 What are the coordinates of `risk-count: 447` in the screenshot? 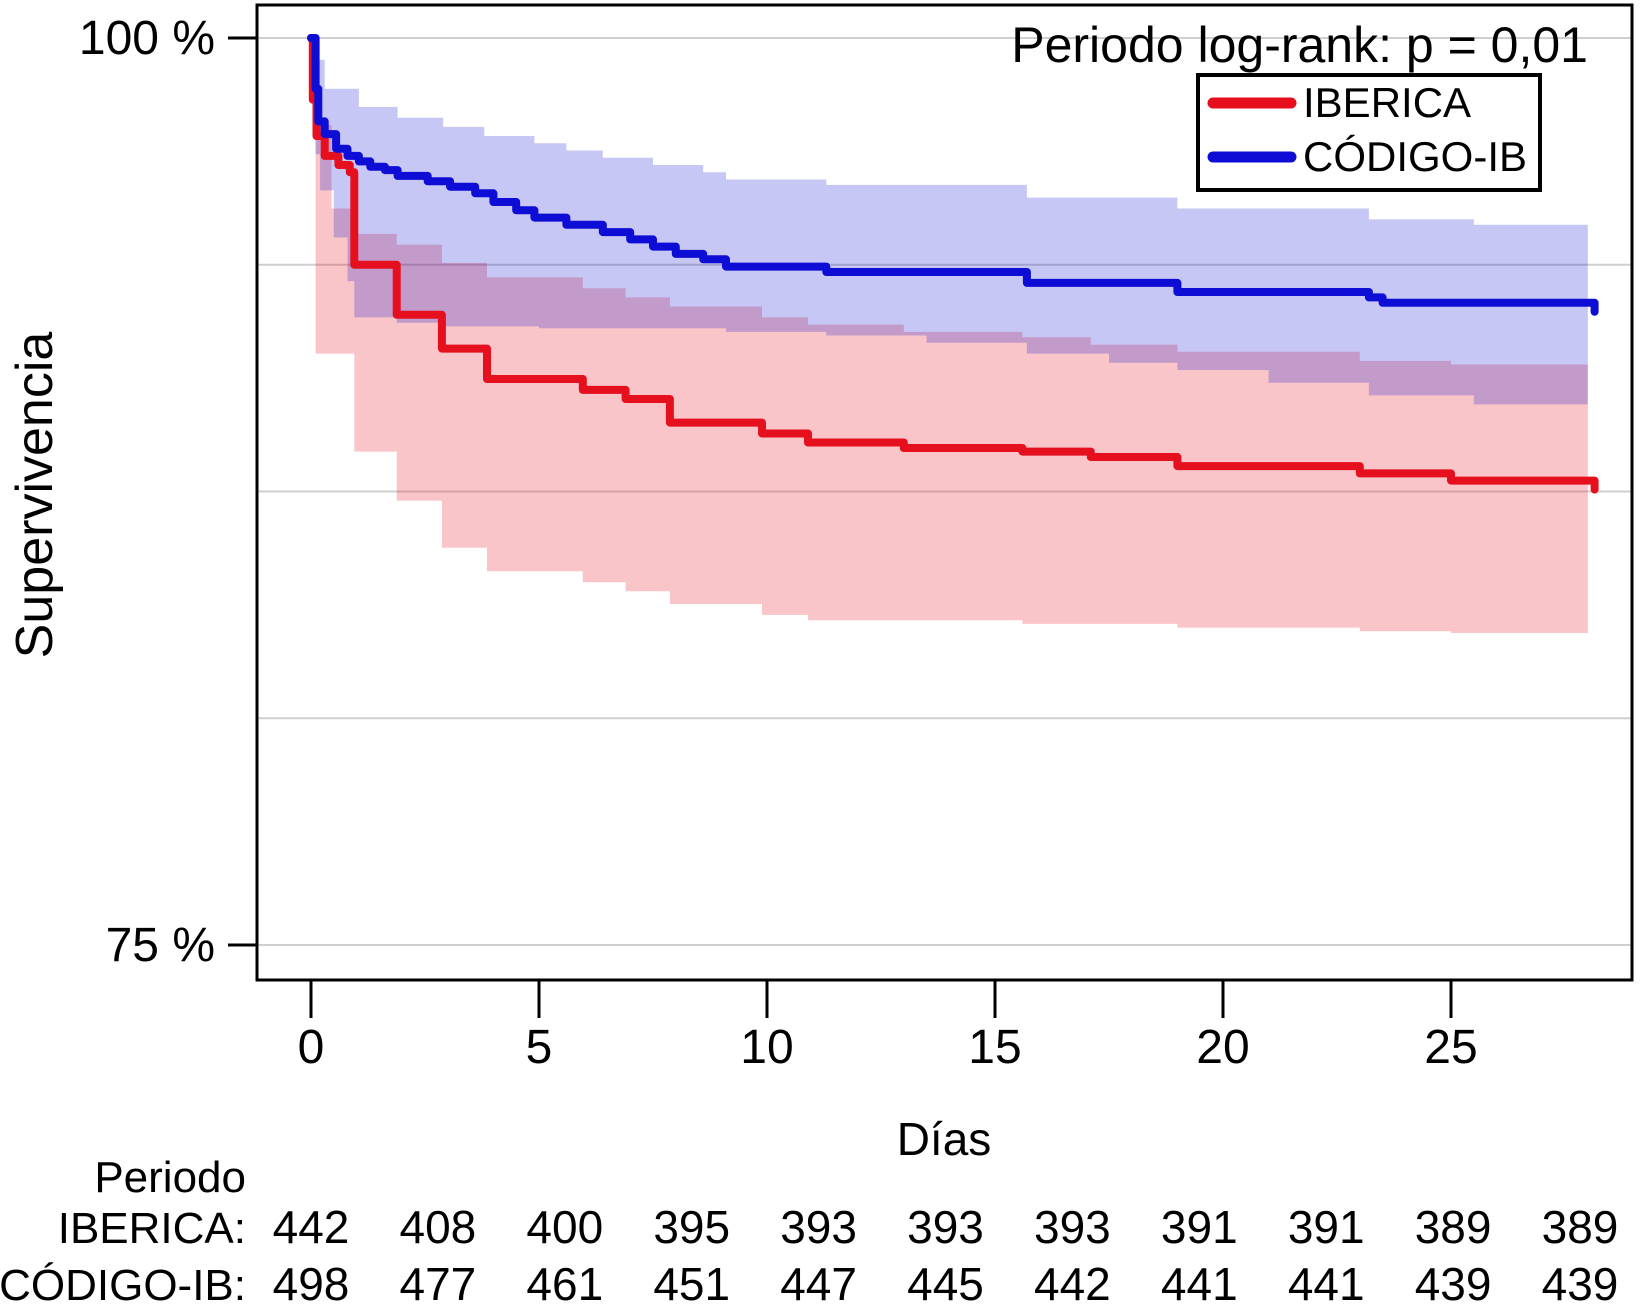 It's located at (818, 1284).